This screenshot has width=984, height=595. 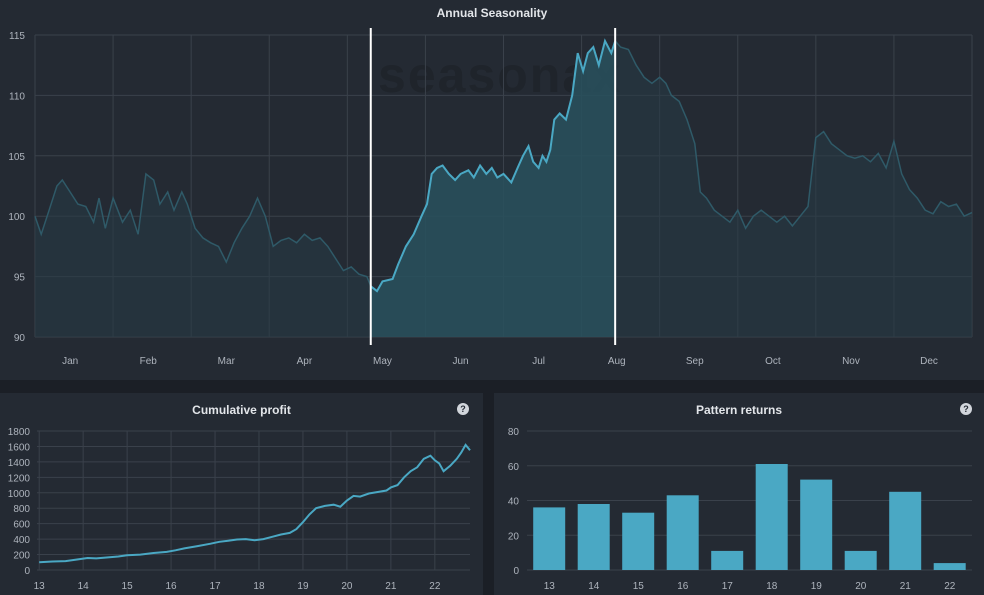 I want to click on x-tick-label: Apr, so click(x=305, y=361).